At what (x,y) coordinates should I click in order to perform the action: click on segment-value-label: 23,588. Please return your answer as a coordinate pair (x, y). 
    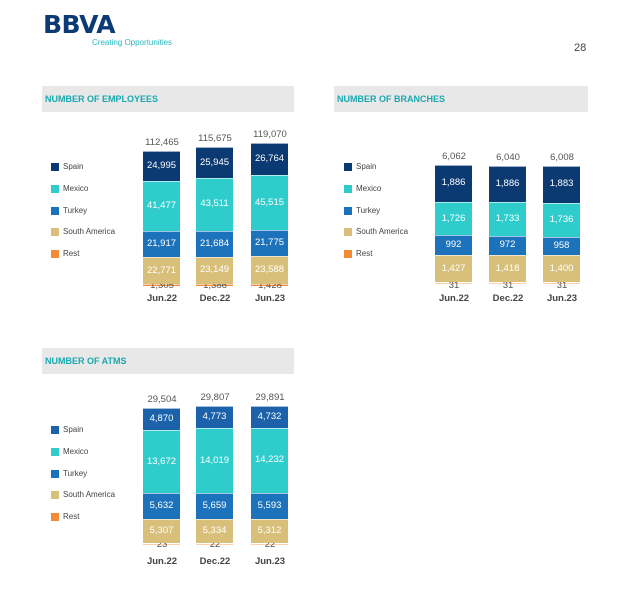
    Looking at the image, I should click on (269, 270).